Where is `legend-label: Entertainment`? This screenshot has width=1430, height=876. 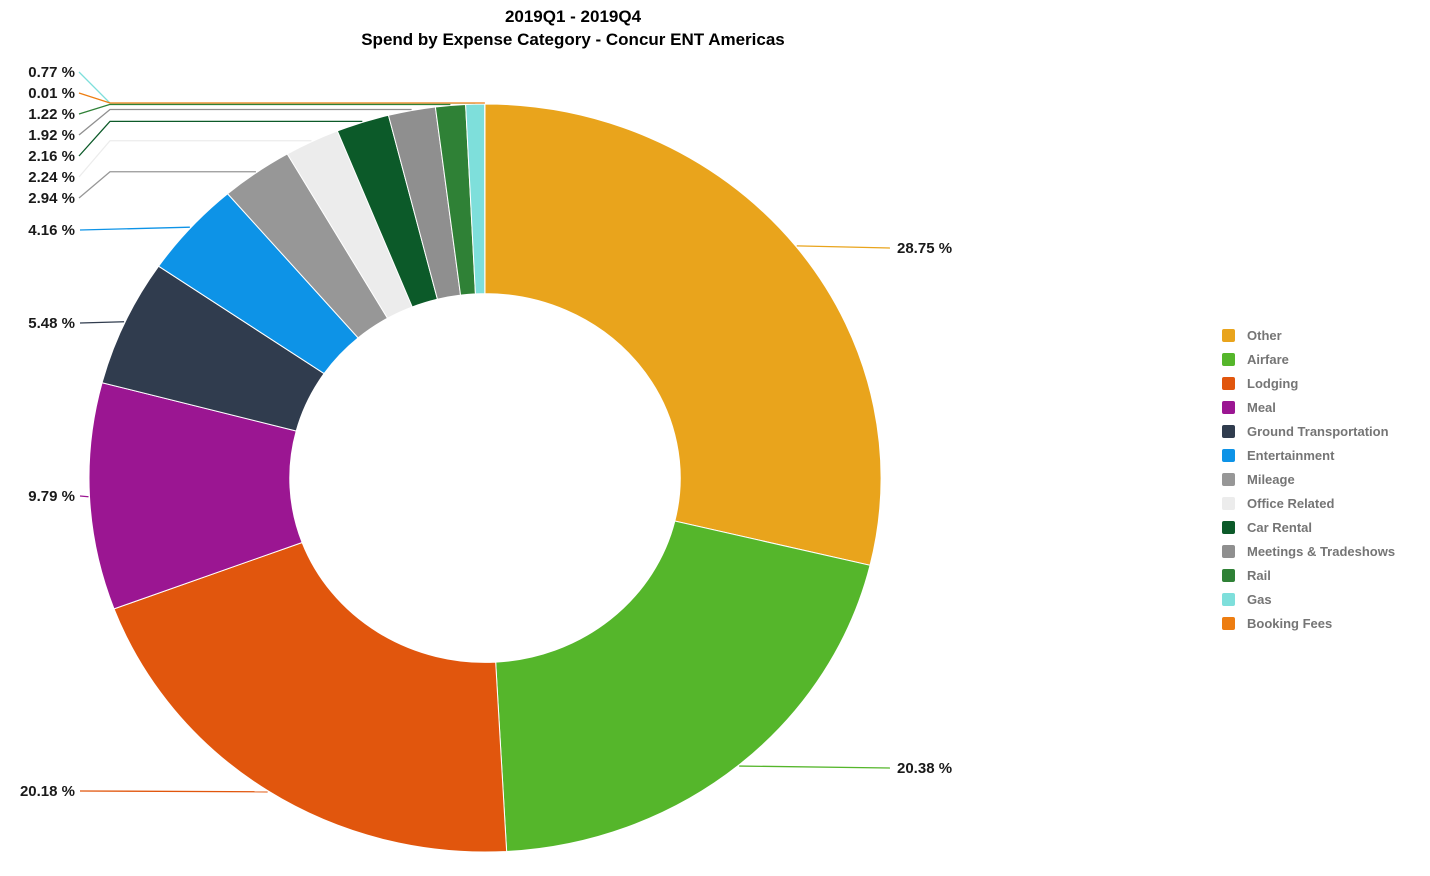 legend-label: Entertainment is located at coordinates (1291, 455).